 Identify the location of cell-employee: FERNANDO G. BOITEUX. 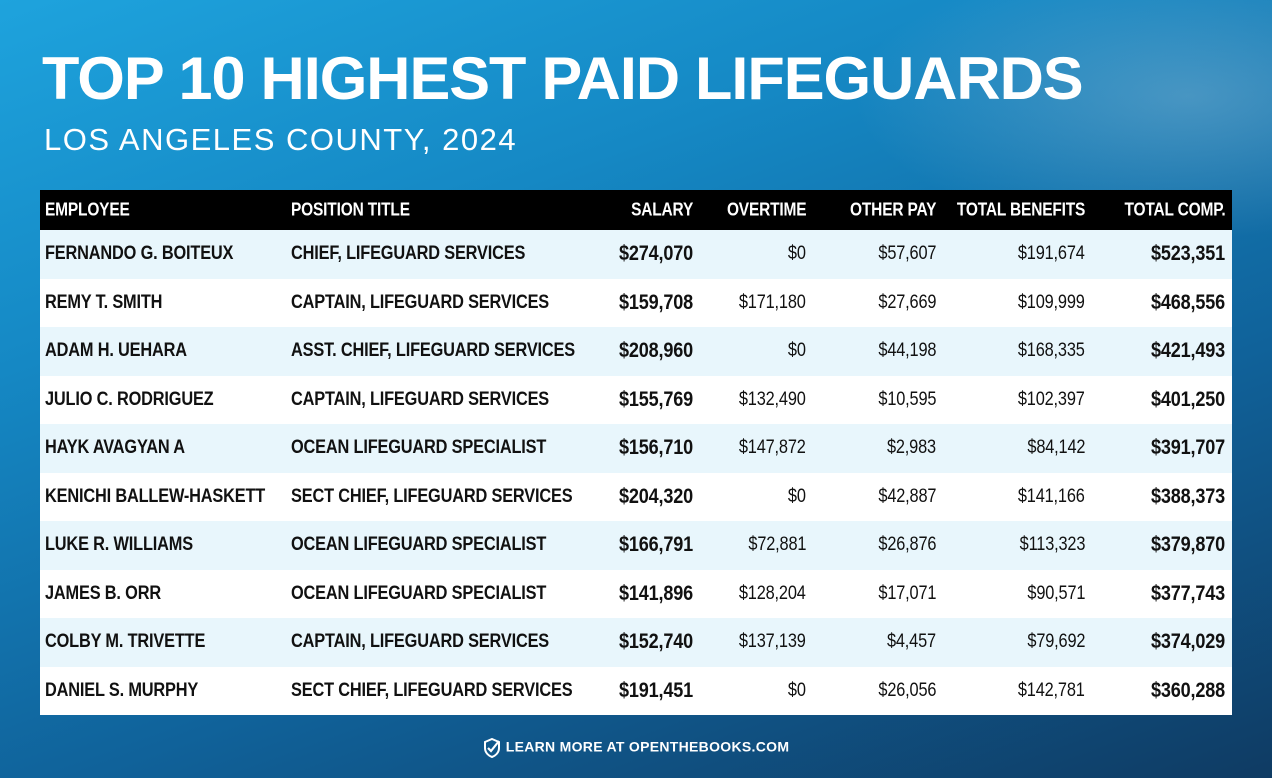
(139, 254).